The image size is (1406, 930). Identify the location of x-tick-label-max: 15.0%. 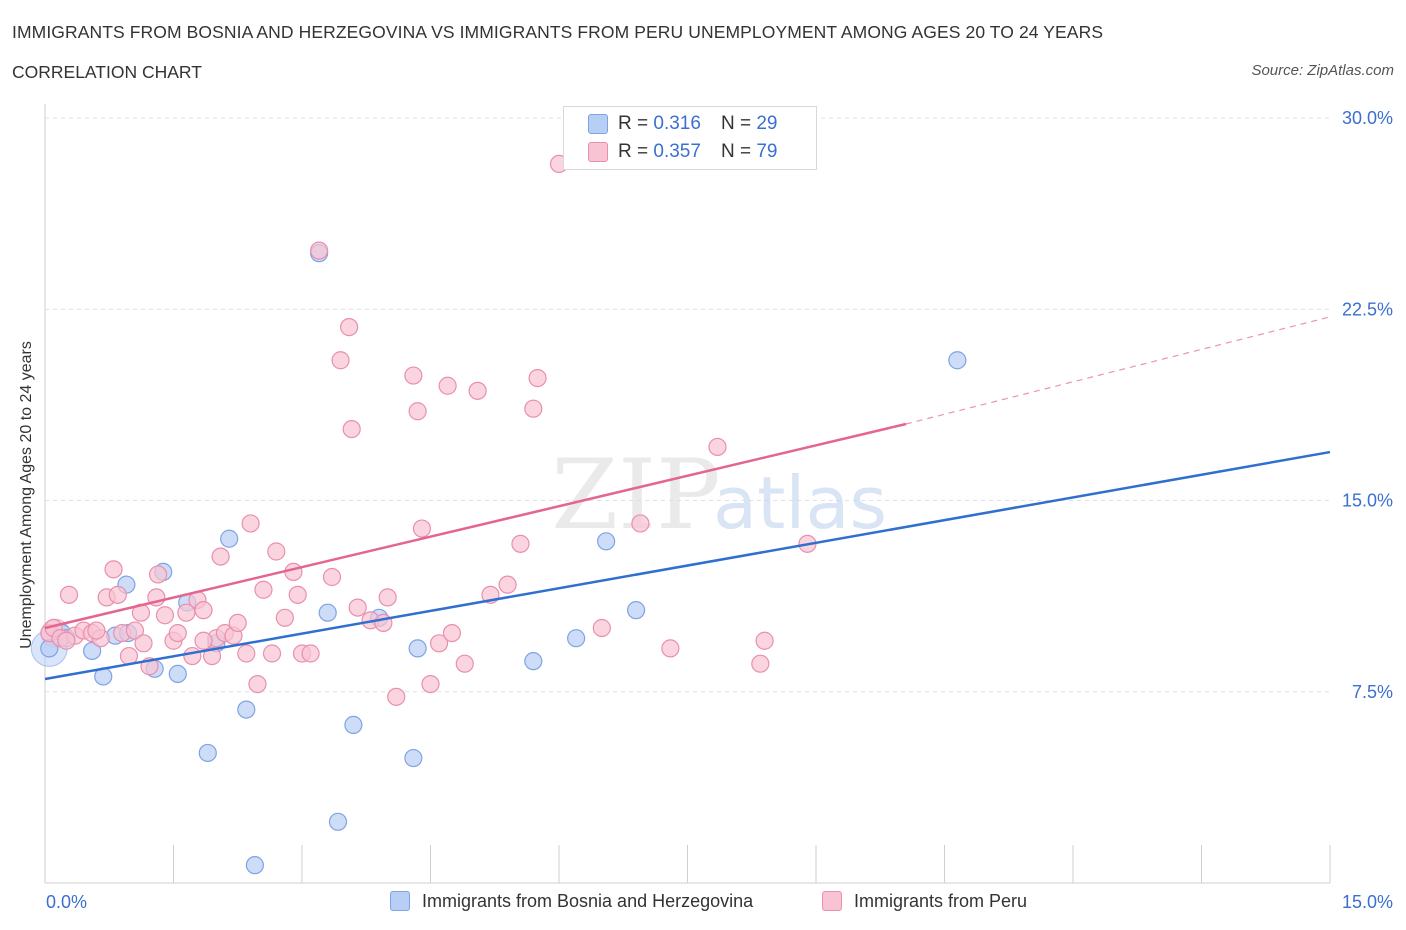
(1367, 902).